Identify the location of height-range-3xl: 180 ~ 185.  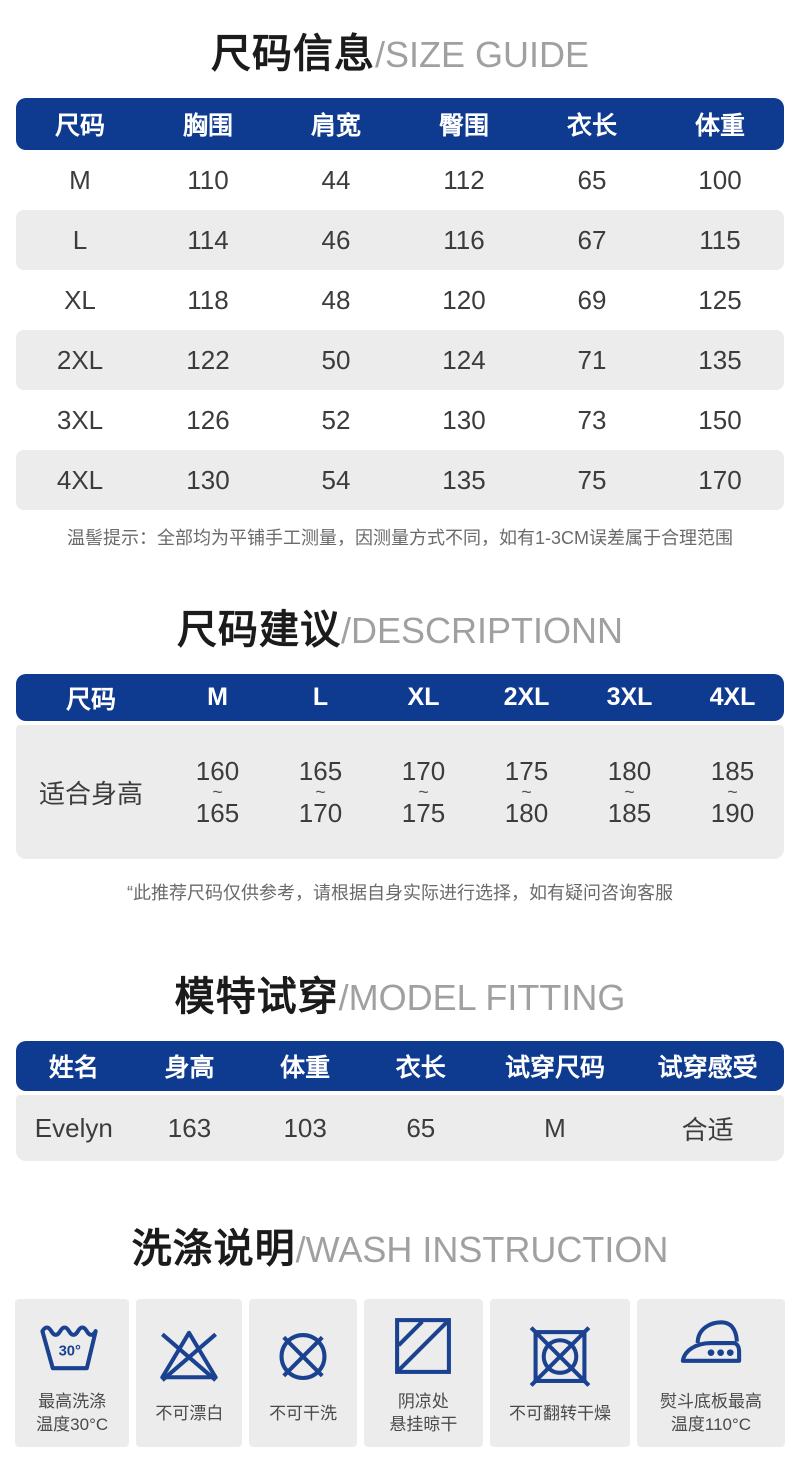
(629, 792).